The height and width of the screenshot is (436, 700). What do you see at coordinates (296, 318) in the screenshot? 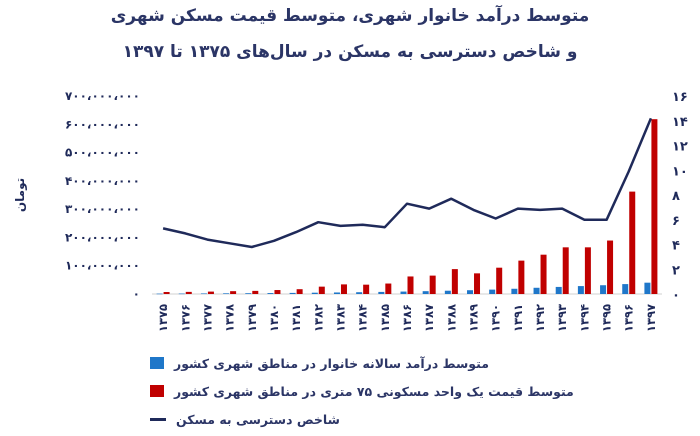
I see `x-tick-label: ۱۳۸۱` at bounding box center [296, 318].